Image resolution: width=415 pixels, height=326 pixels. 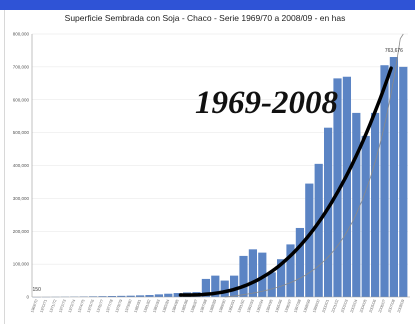 What do you see at coordinates (119, 306) in the screenshot?
I see `x-tick-label: 1978/79` at bounding box center [119, 306].